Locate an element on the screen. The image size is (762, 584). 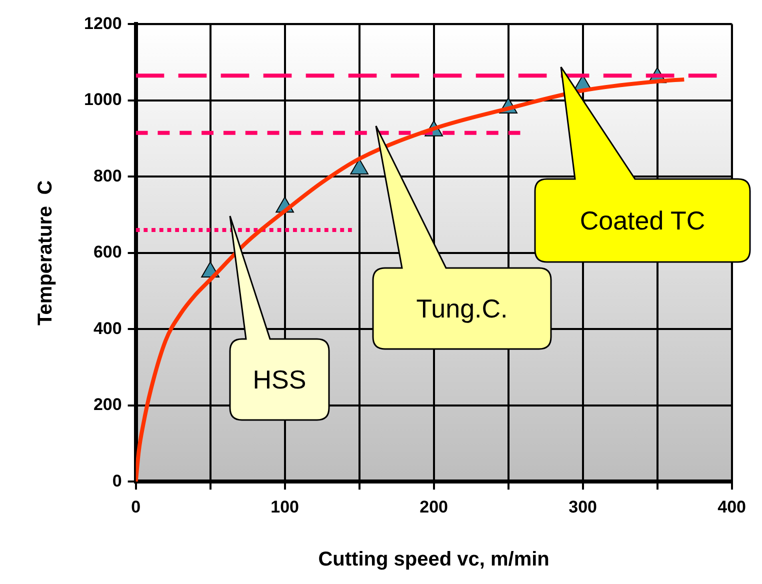
x-tick-label: 200 is located at coordinates (434, 506).